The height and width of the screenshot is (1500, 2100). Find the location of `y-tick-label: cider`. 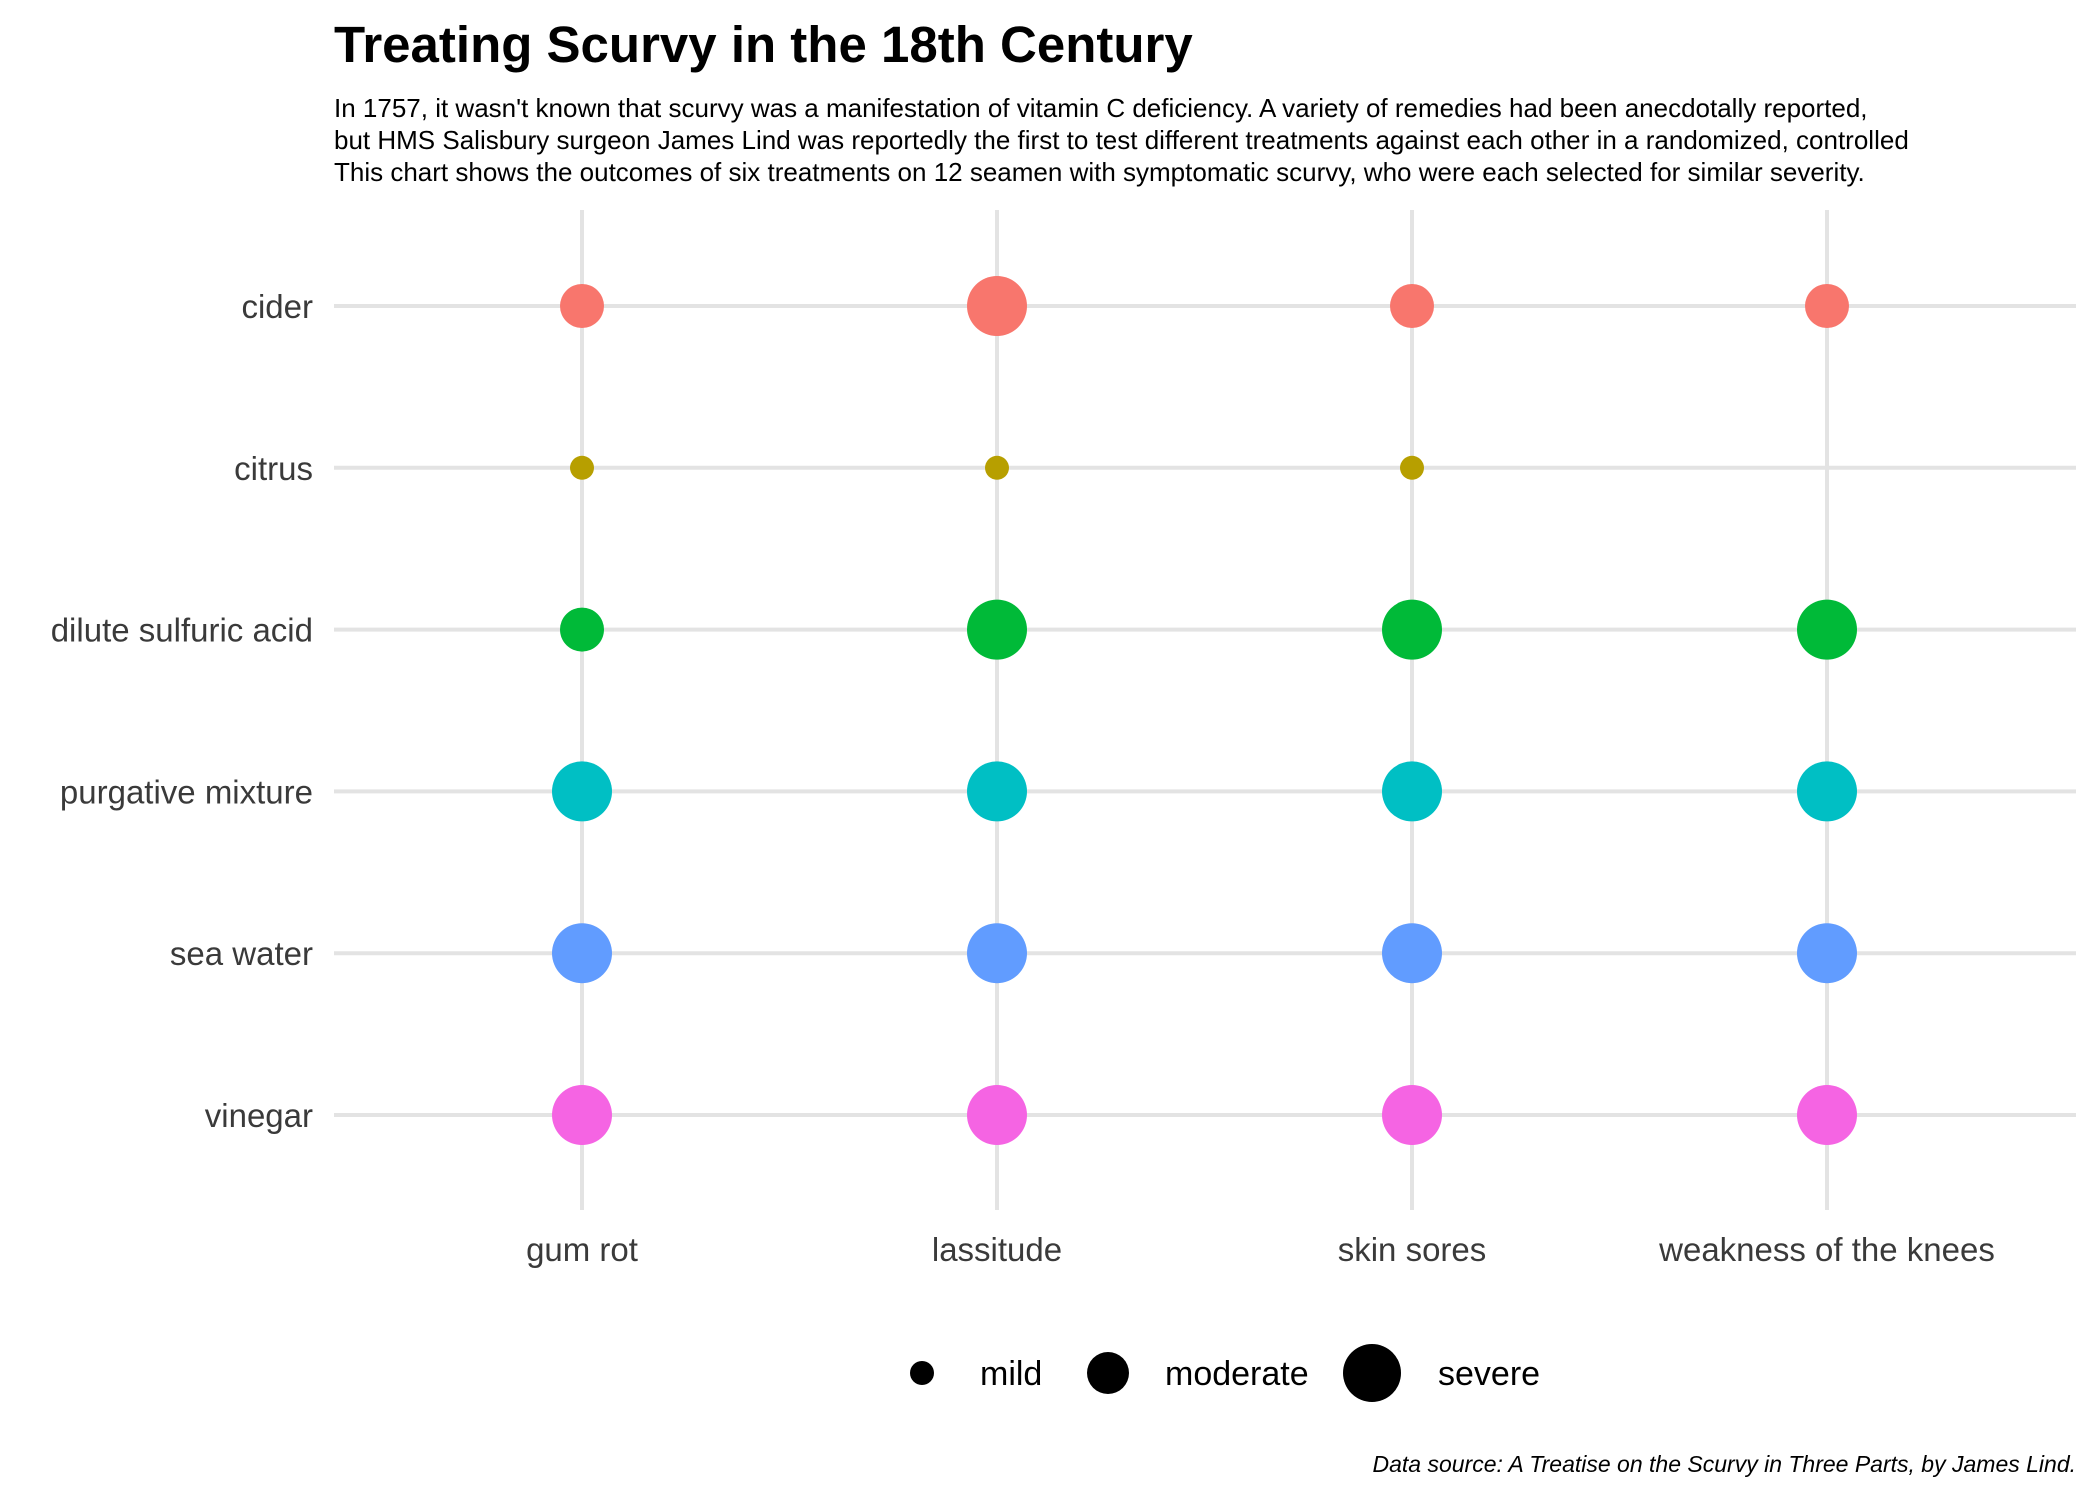

y-tick-label: cider is located at coordinates (277, 306).